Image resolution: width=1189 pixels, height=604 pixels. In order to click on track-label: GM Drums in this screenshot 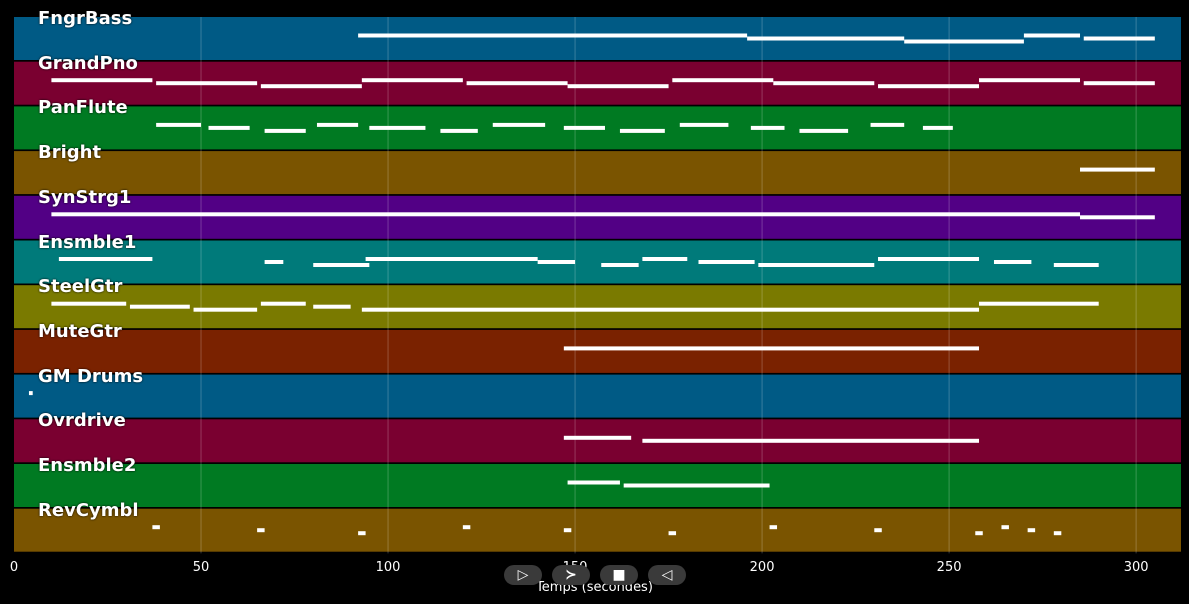, I will do `click(91, 376)`.